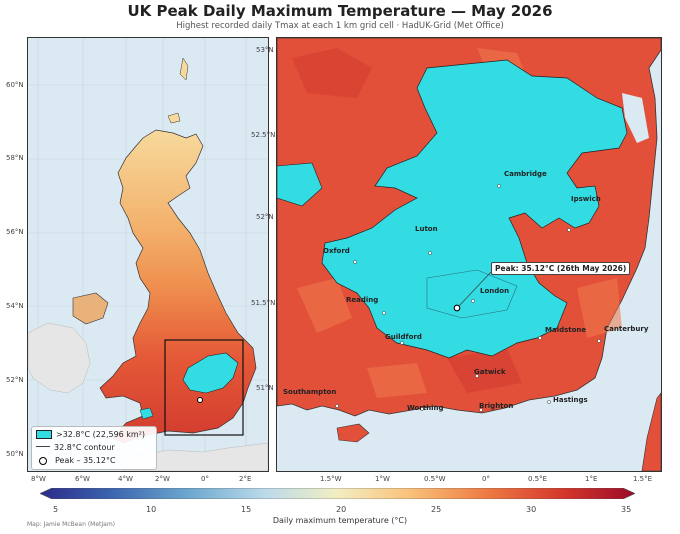  Describe the element at coordinates (561, 268) in the screenshot. I see `peak-annotation: Peak: 35.12°C (26th May 2026)` at that location.